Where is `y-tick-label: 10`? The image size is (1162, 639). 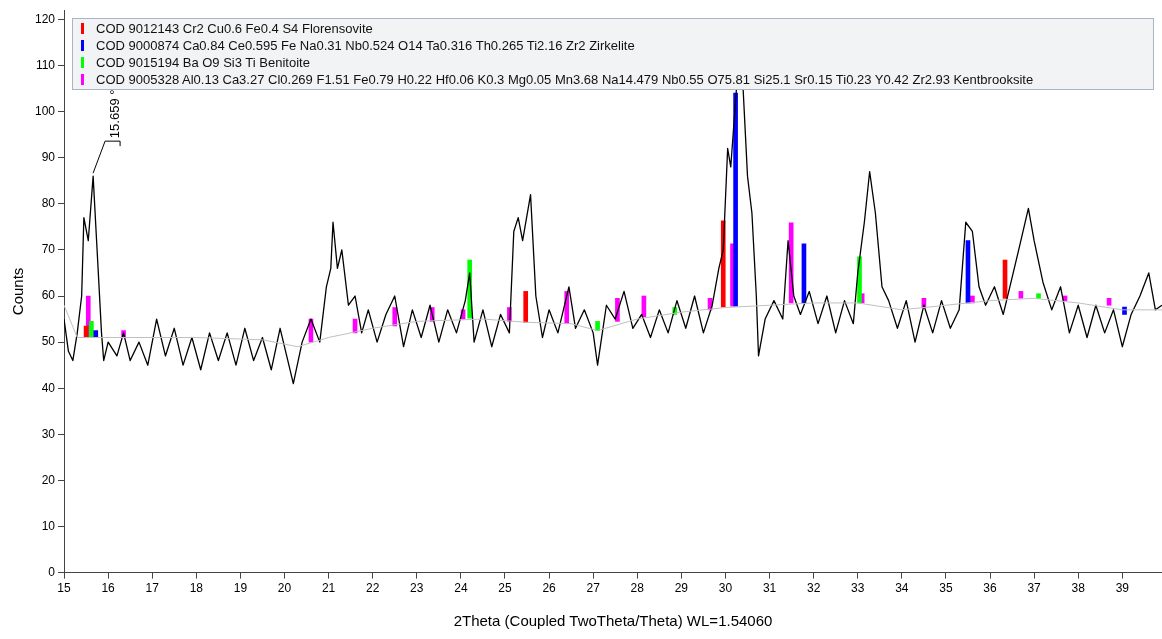 y-tick-label: 10 is located at coordinates (48, 525).